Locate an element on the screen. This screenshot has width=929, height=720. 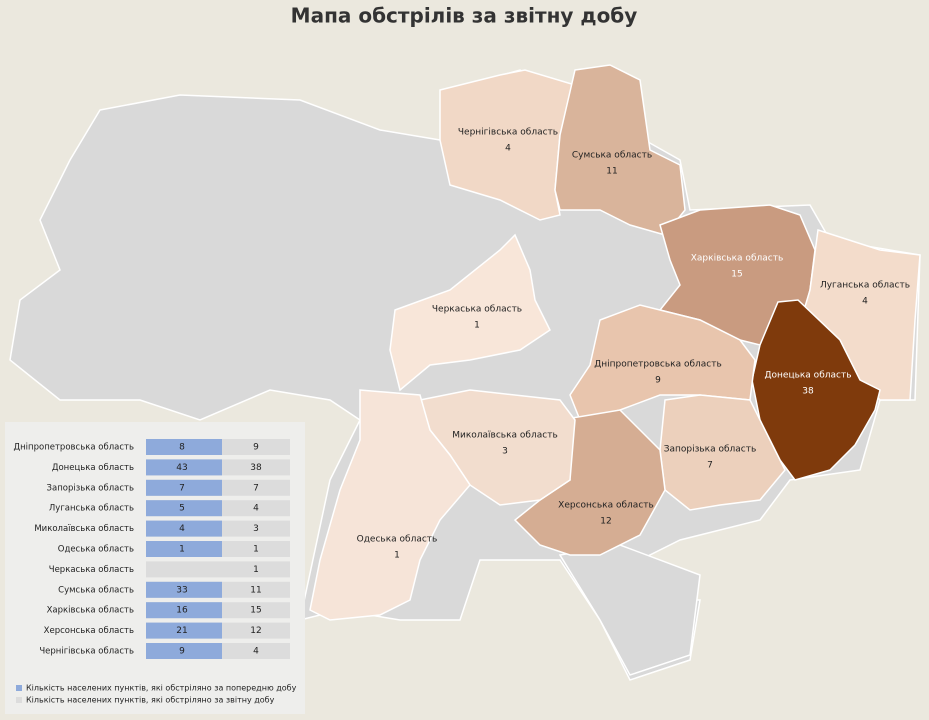
previous-value: 21 is located at coordinates (181, 631).